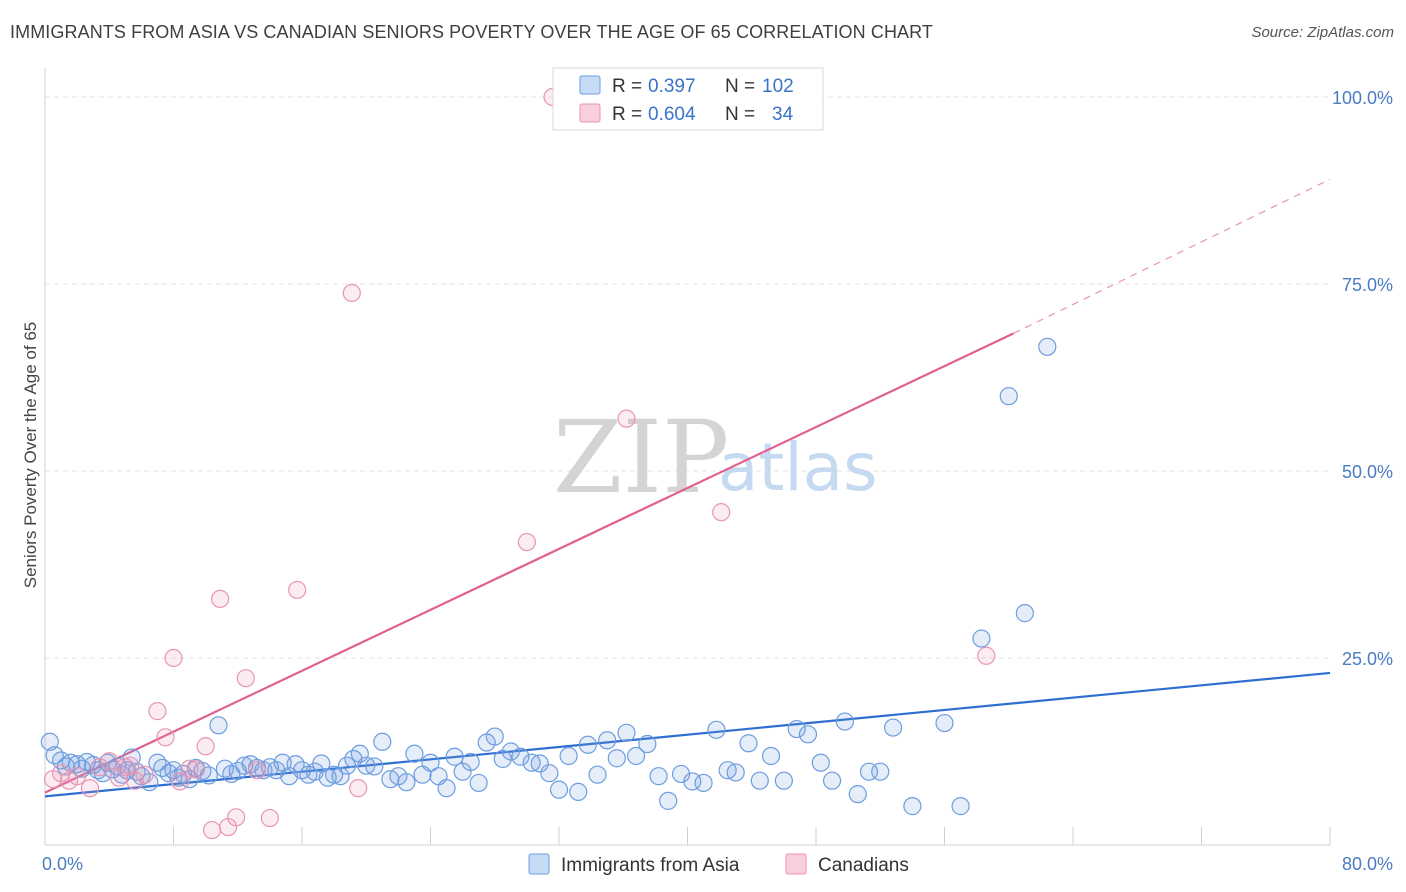 This screenshot has height=892, width=1406. Describe the element at coordinates (740, 114) in the screenshot. I see `legend-canadians-n-label: N =` at that location.